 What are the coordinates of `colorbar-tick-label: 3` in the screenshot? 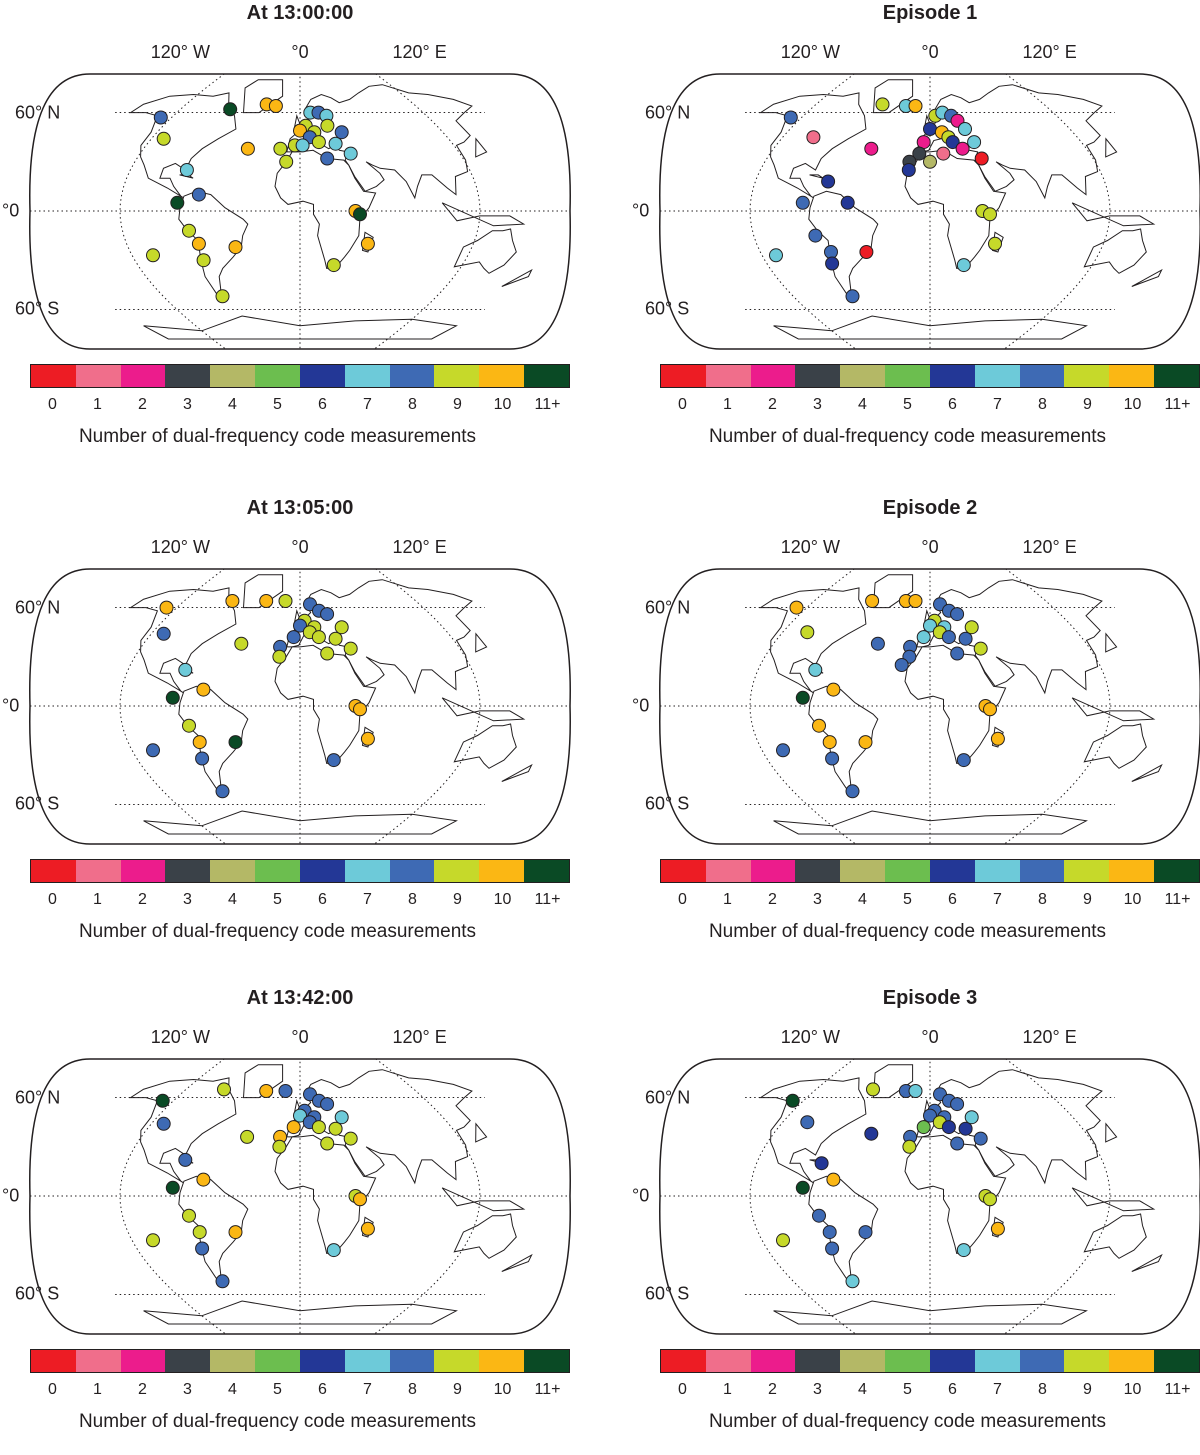 It's located at (817, 404).